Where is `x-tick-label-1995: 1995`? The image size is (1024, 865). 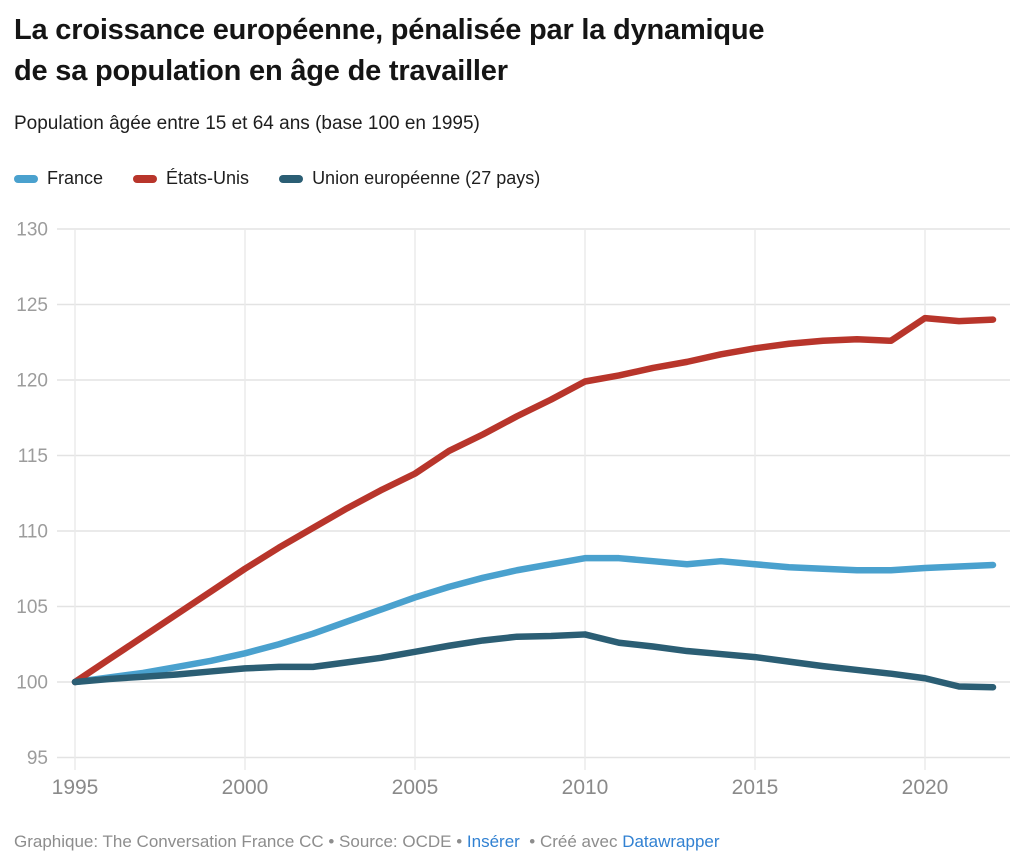
x-tick-label-1995: 1995 is located at coordinates (75, 787).